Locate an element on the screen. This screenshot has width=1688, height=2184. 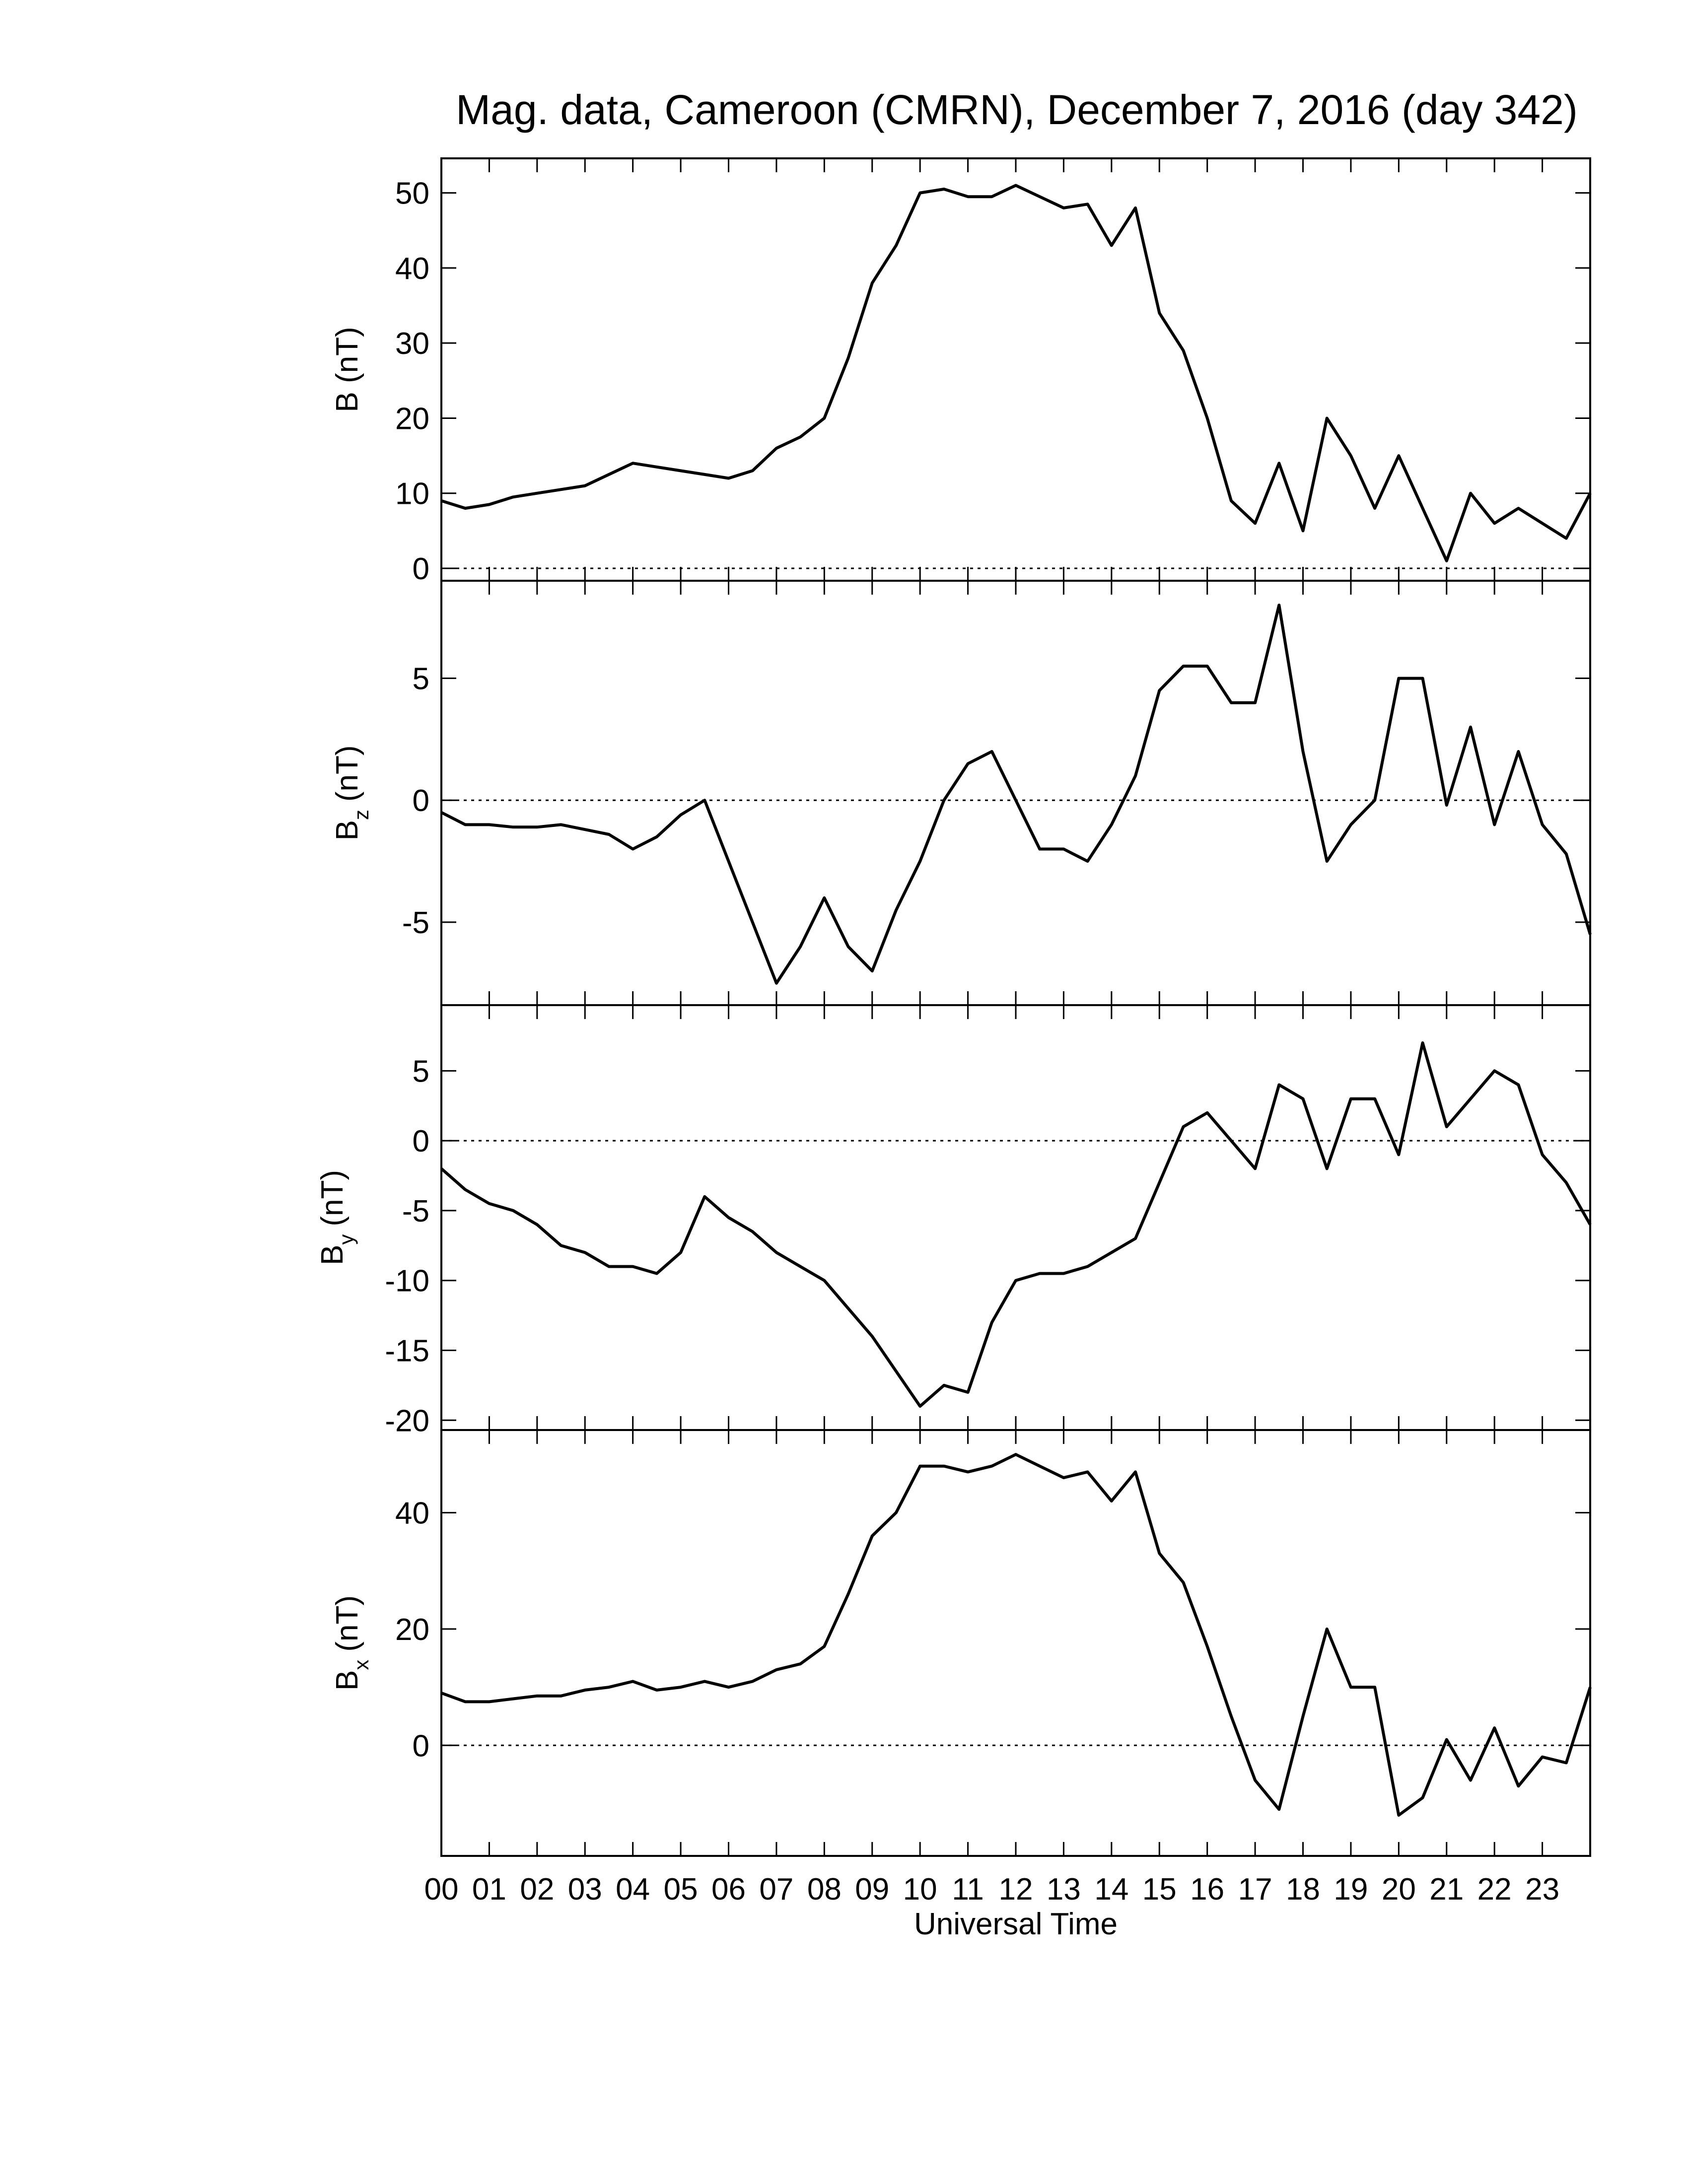
y-axis-label: Bz (nT) is located at coordinates (351, 792).